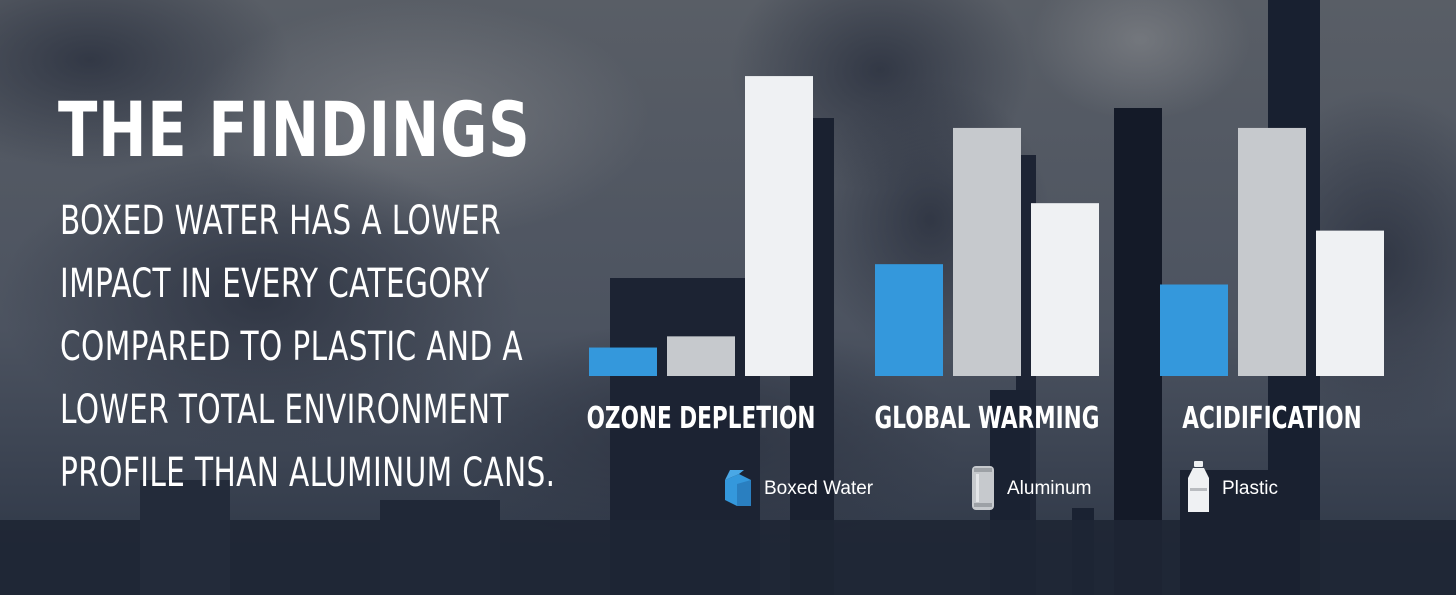 This screenshot has width=1456, height=595. I want to click on legend-label-aluminum: Aluminum, so click(1049, 488).